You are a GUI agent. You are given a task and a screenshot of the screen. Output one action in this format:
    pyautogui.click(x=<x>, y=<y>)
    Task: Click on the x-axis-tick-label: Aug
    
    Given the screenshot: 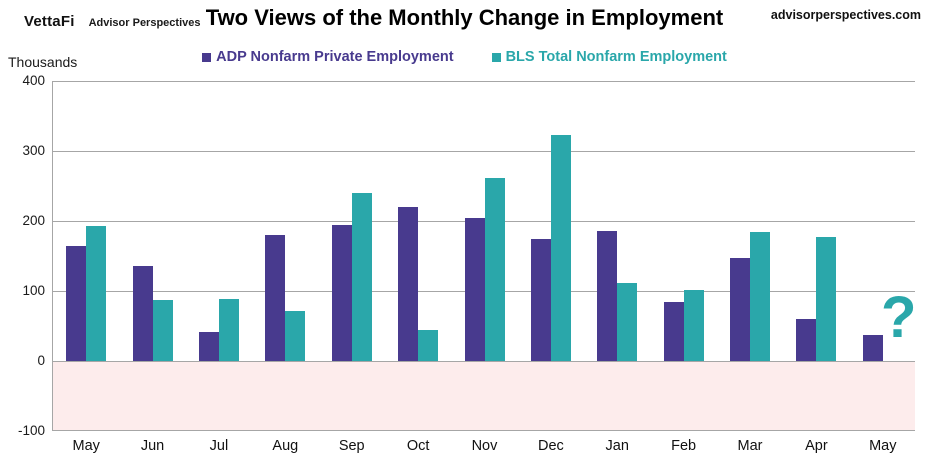 What is the action you would take?
    pyautogui.click(x=285, y=446)
    